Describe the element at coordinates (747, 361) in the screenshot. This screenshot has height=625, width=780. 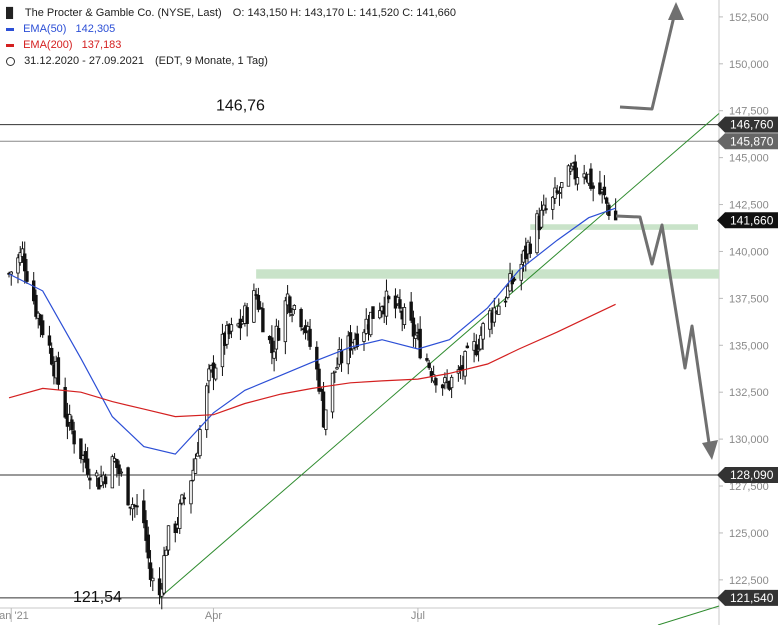
I see `price-badges: 146,760 145,870 128,090 121,540 141,660` at that location.